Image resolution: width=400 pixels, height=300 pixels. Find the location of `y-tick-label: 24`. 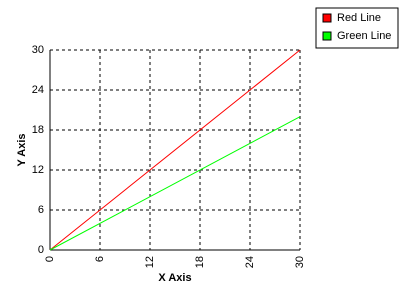

y-tick-label: 24 is located at coordinates (38, 90).